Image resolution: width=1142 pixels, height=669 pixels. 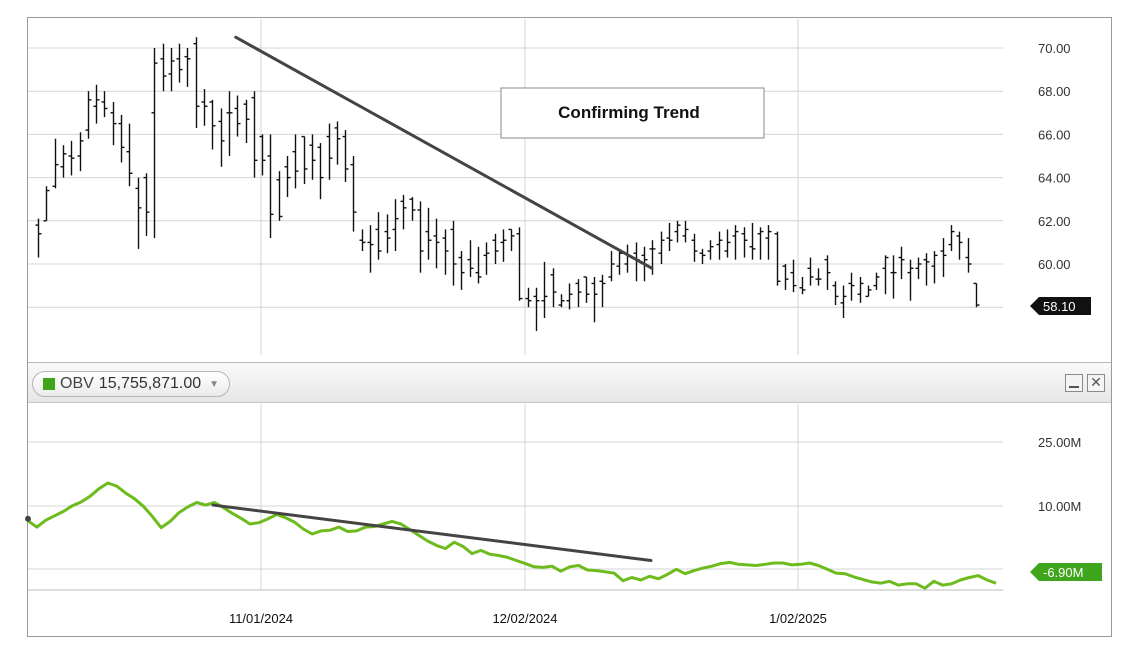 I want to click on indicator-name: OBV, so click(x=77, y=383).